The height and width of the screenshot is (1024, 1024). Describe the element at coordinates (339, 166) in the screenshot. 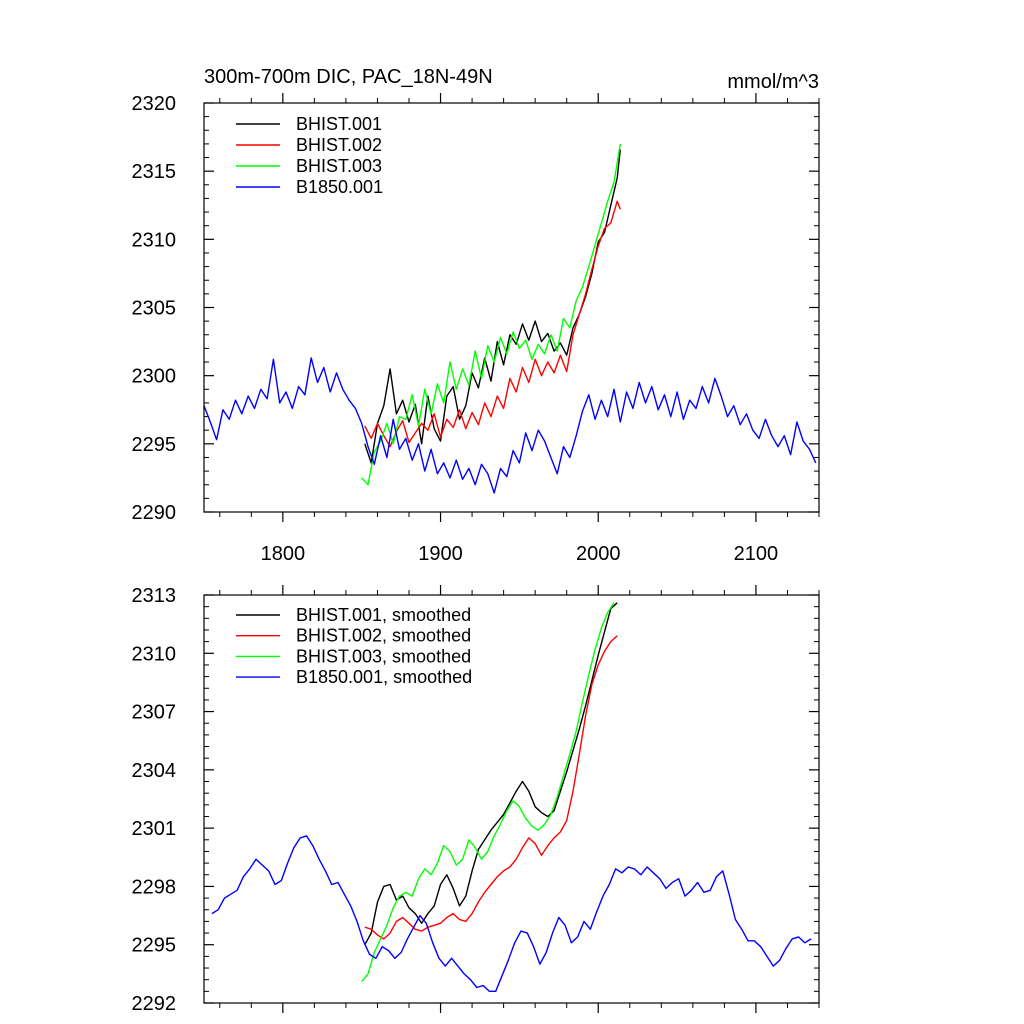

I see `legend-label: BHIST.003` at that location.